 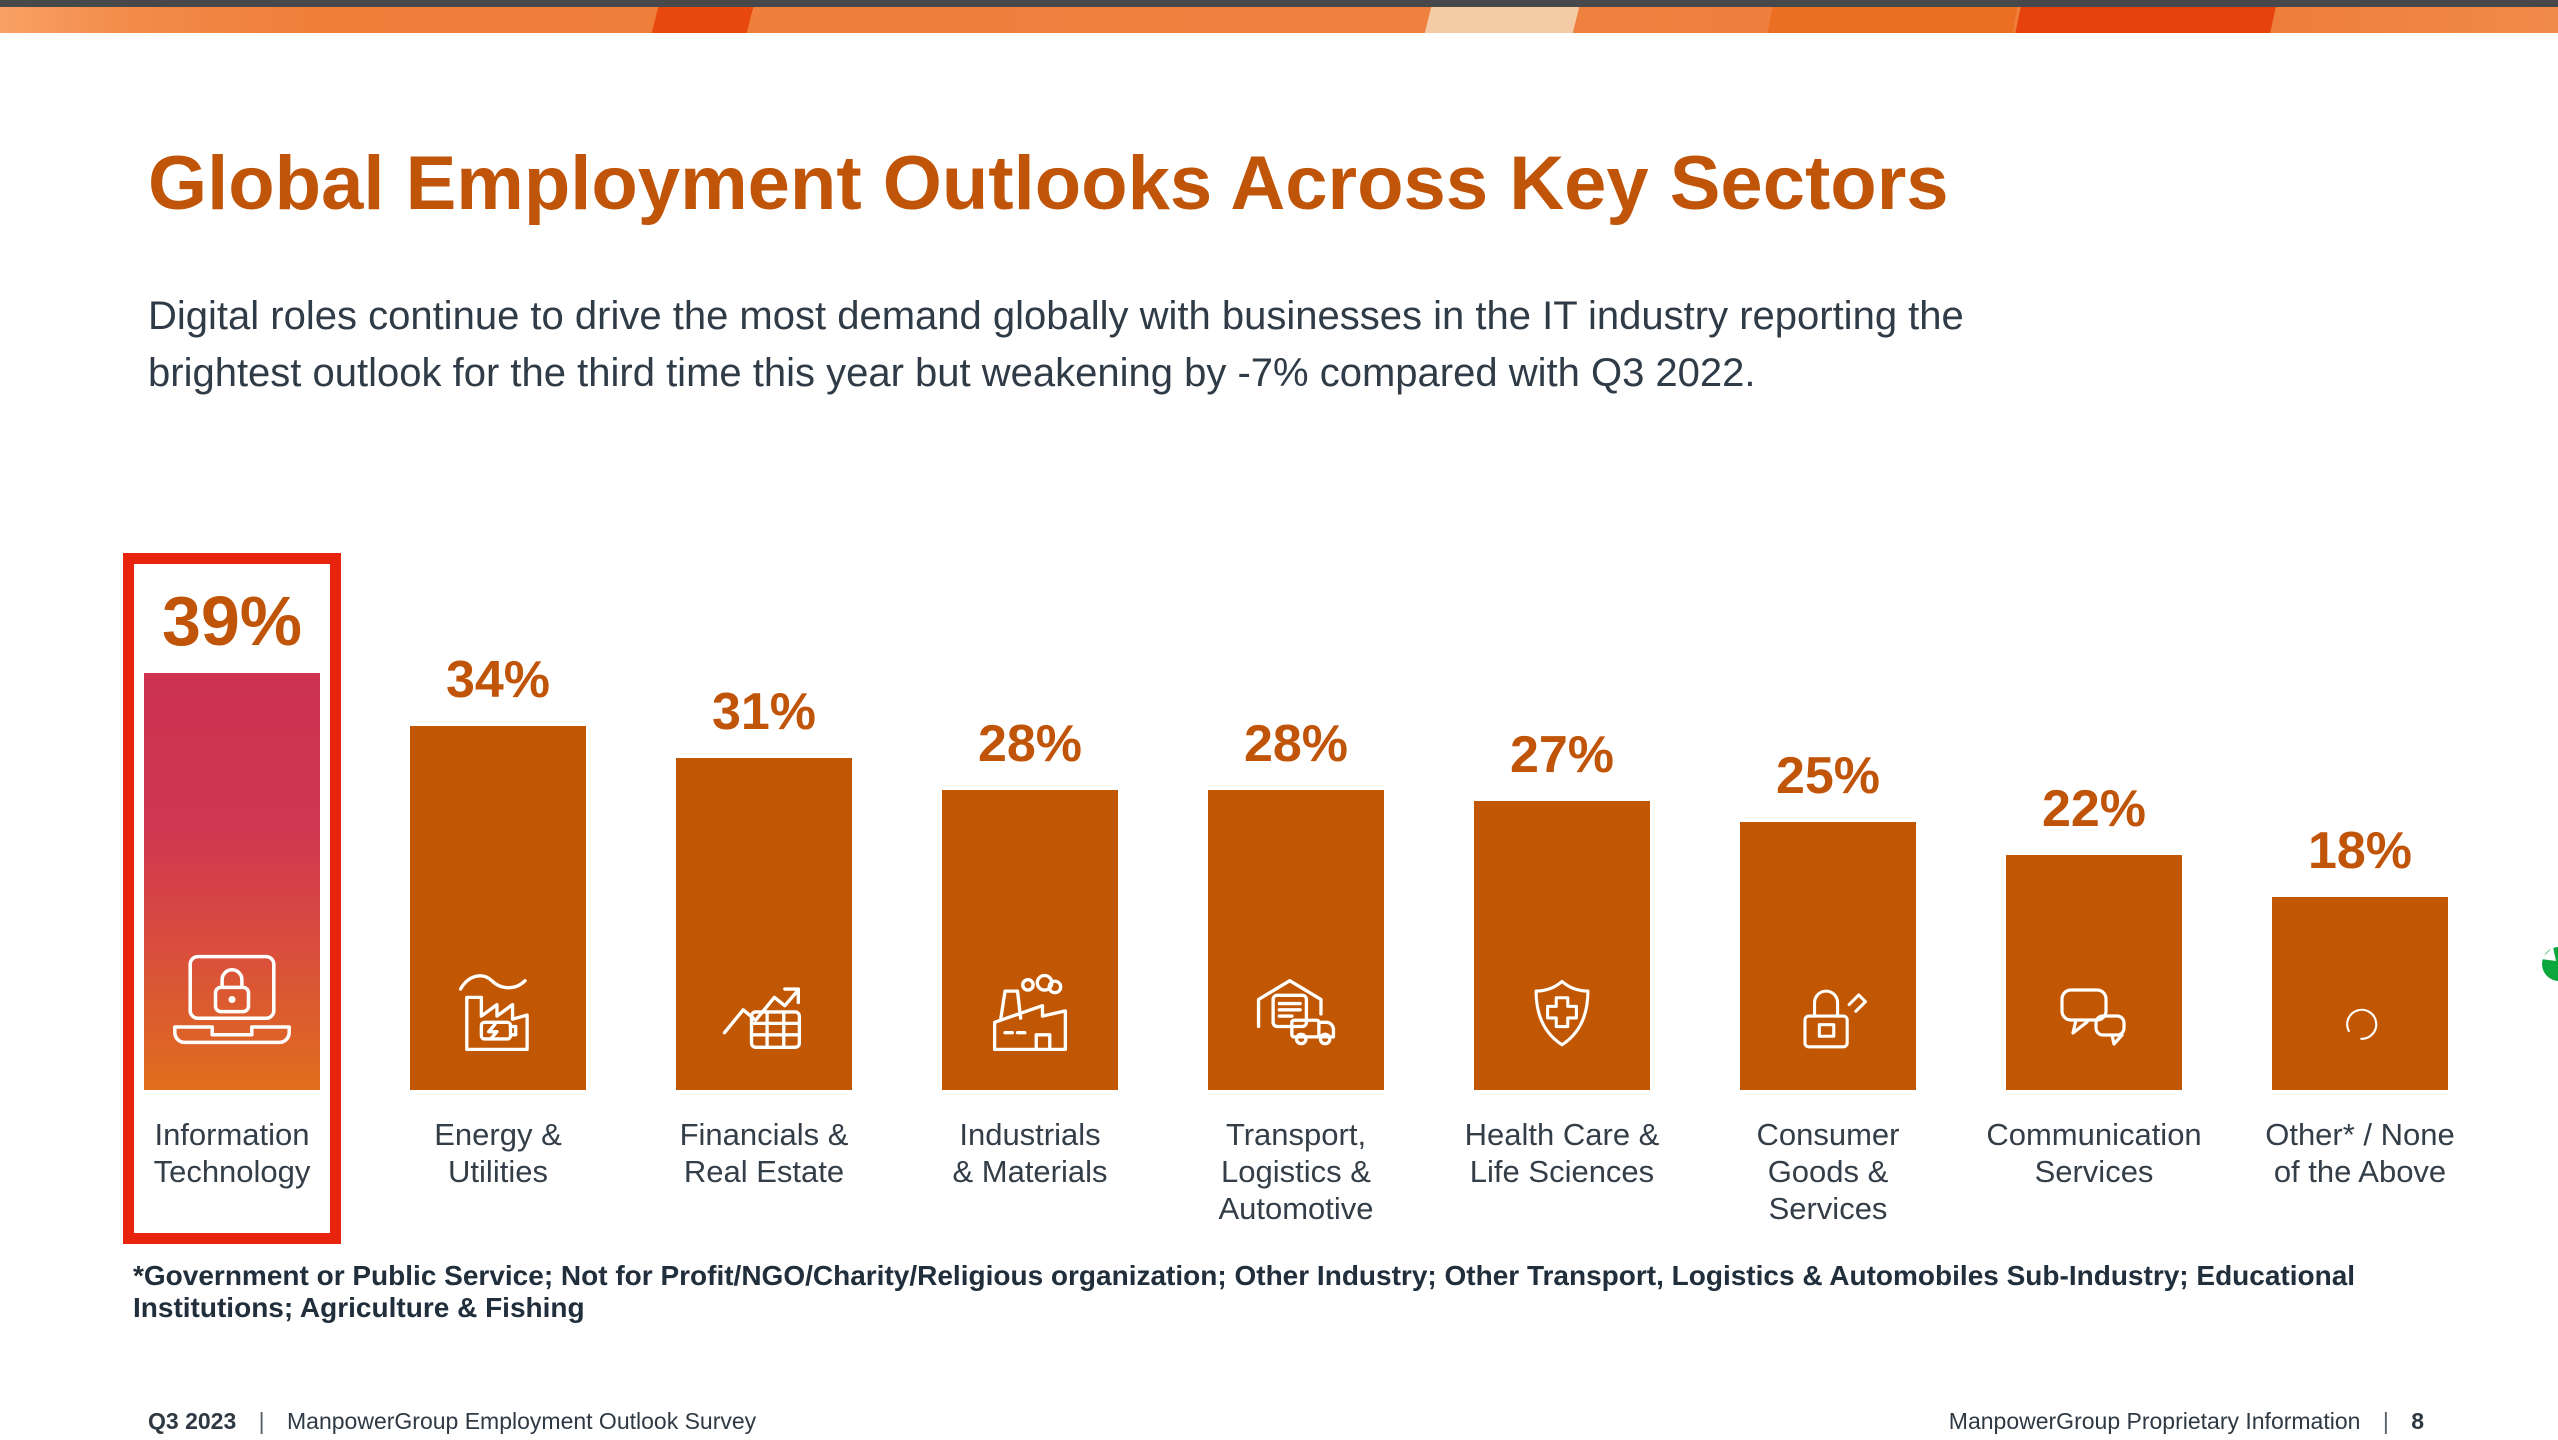 What do you see at coordinates (1828, 1018) in the screenshot?
I see `shopping-bag-icon` at bounding box center [1828, 1018].